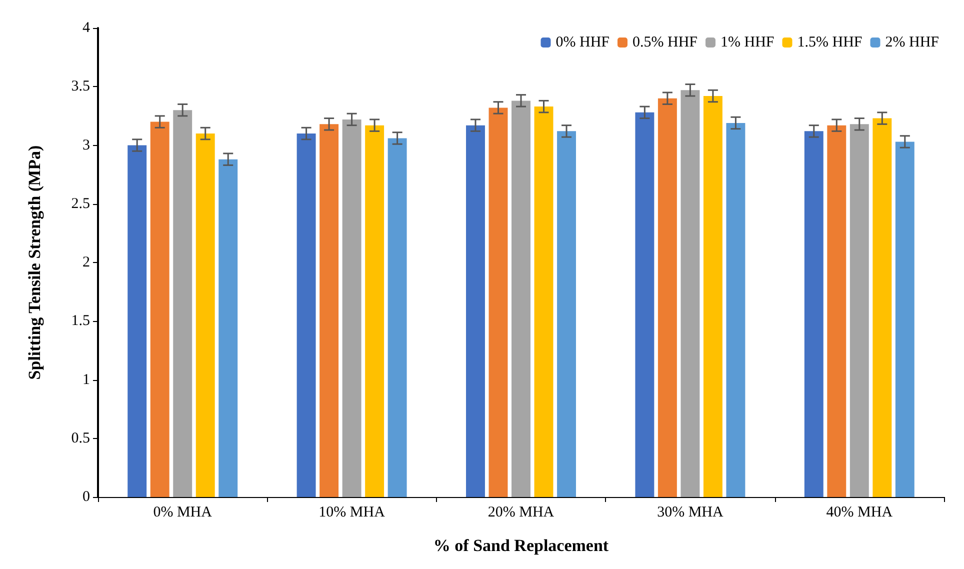 The width and height of the screenshot is (964, 569). Describe the element at coordinates (86, 262) in the screenshot. I see `y-tick-label: 2` at that location.